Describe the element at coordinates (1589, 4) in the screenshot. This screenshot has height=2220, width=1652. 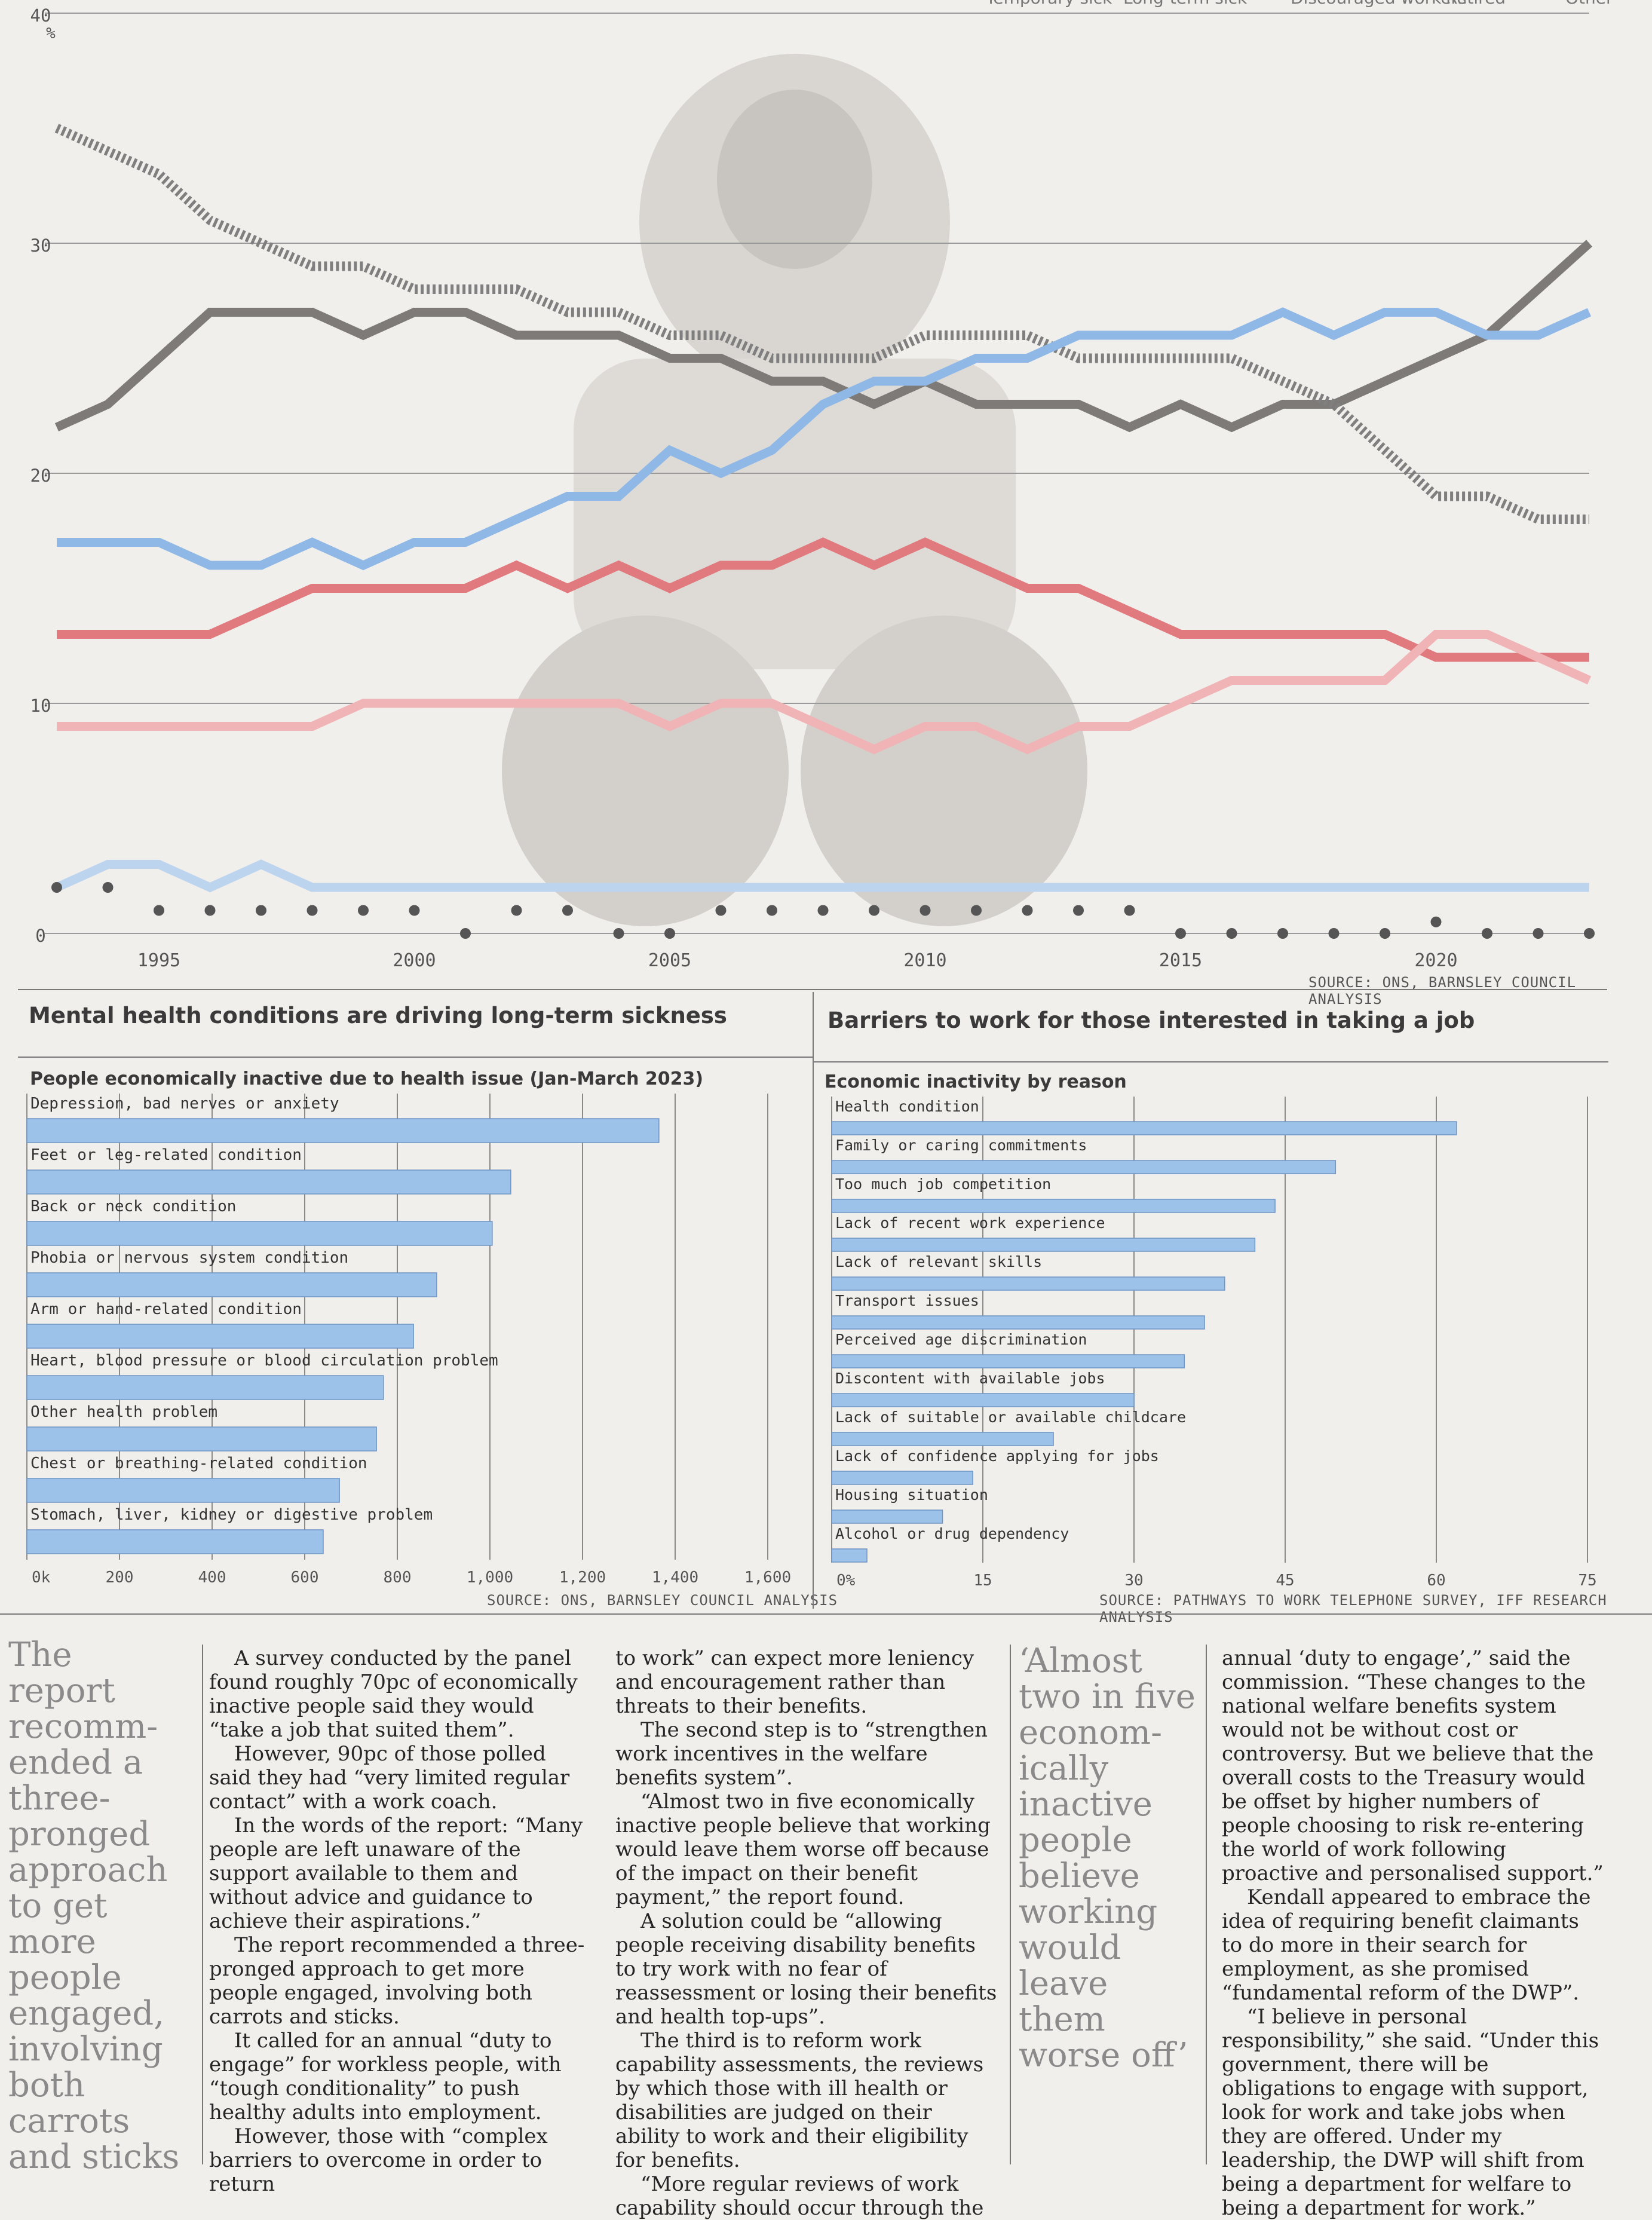
I see `legend-item: Other` at that location.